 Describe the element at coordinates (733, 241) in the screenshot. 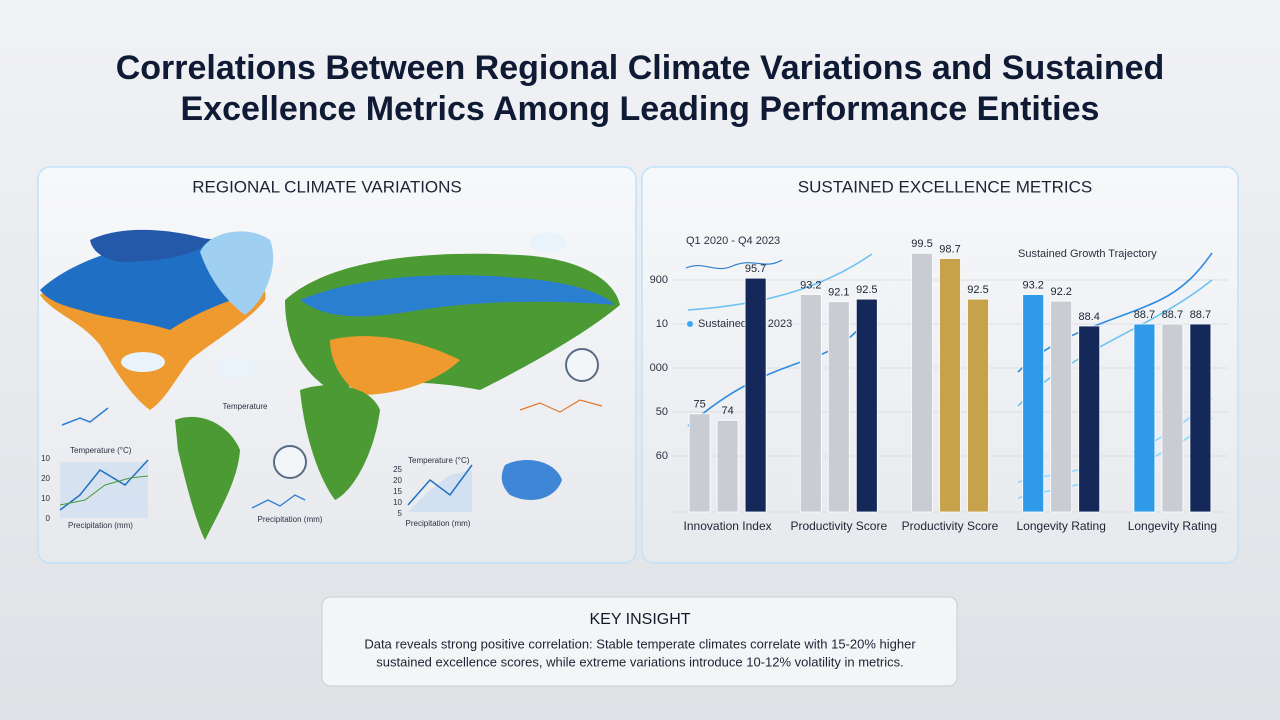

I see `annotation: Q1 2020 - Q4 2023` at that location.